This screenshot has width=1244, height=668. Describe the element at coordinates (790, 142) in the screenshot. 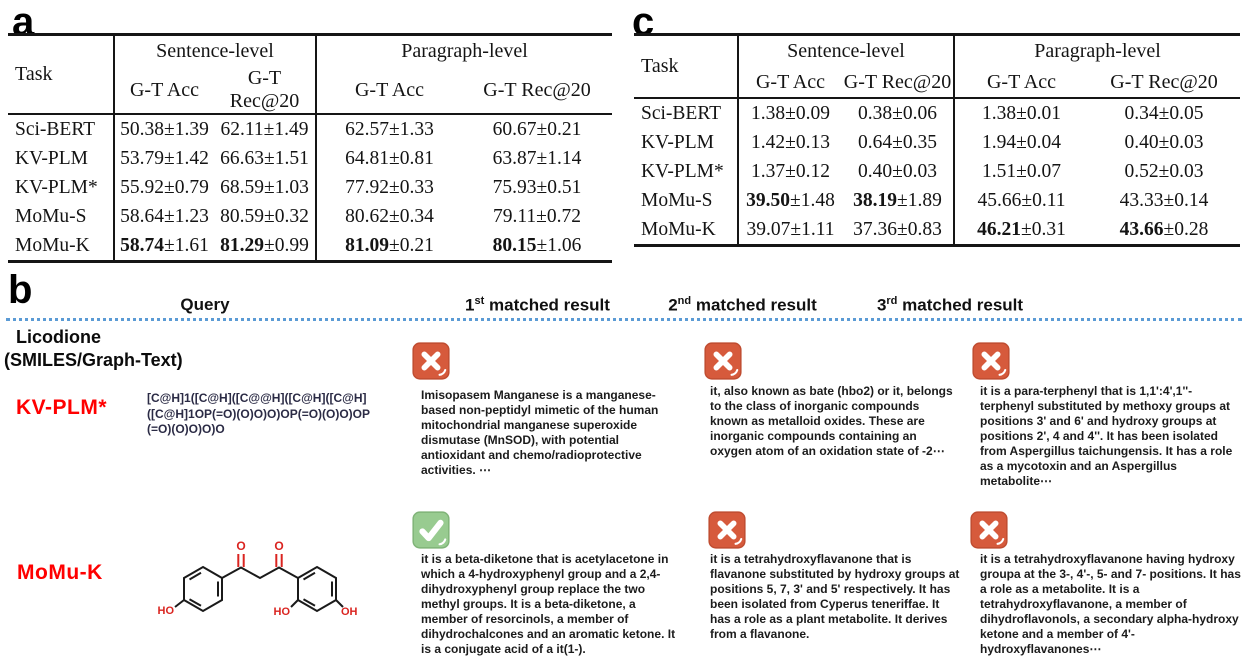

I see `value-cell: 1.42±0.13` at that location.